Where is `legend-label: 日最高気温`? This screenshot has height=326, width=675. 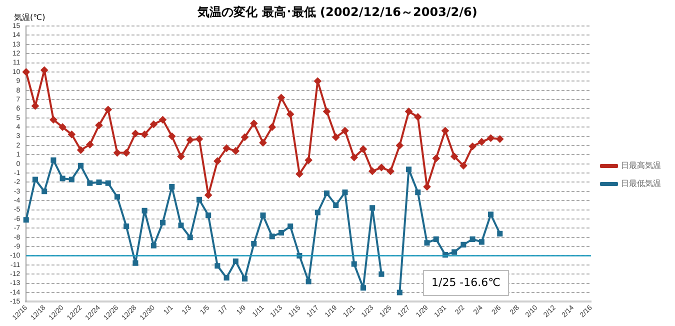 legend-label: 日最高気温 is located at coordinates (641, 165).